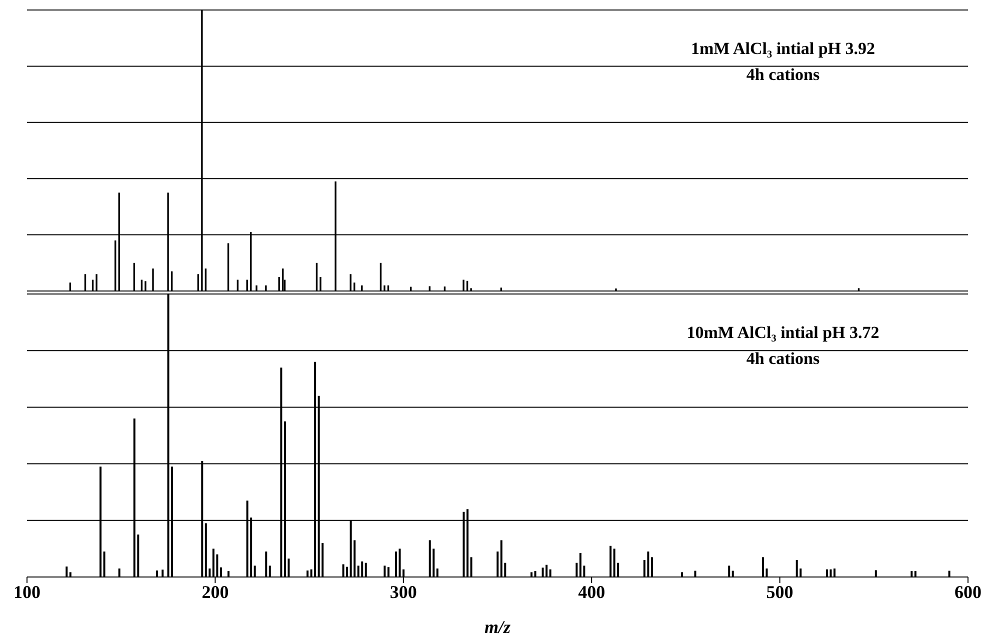 Image resolution: width=993 pixels, height=643 pixels. I want to click on x-tick-label: 500, so click(780, 592).